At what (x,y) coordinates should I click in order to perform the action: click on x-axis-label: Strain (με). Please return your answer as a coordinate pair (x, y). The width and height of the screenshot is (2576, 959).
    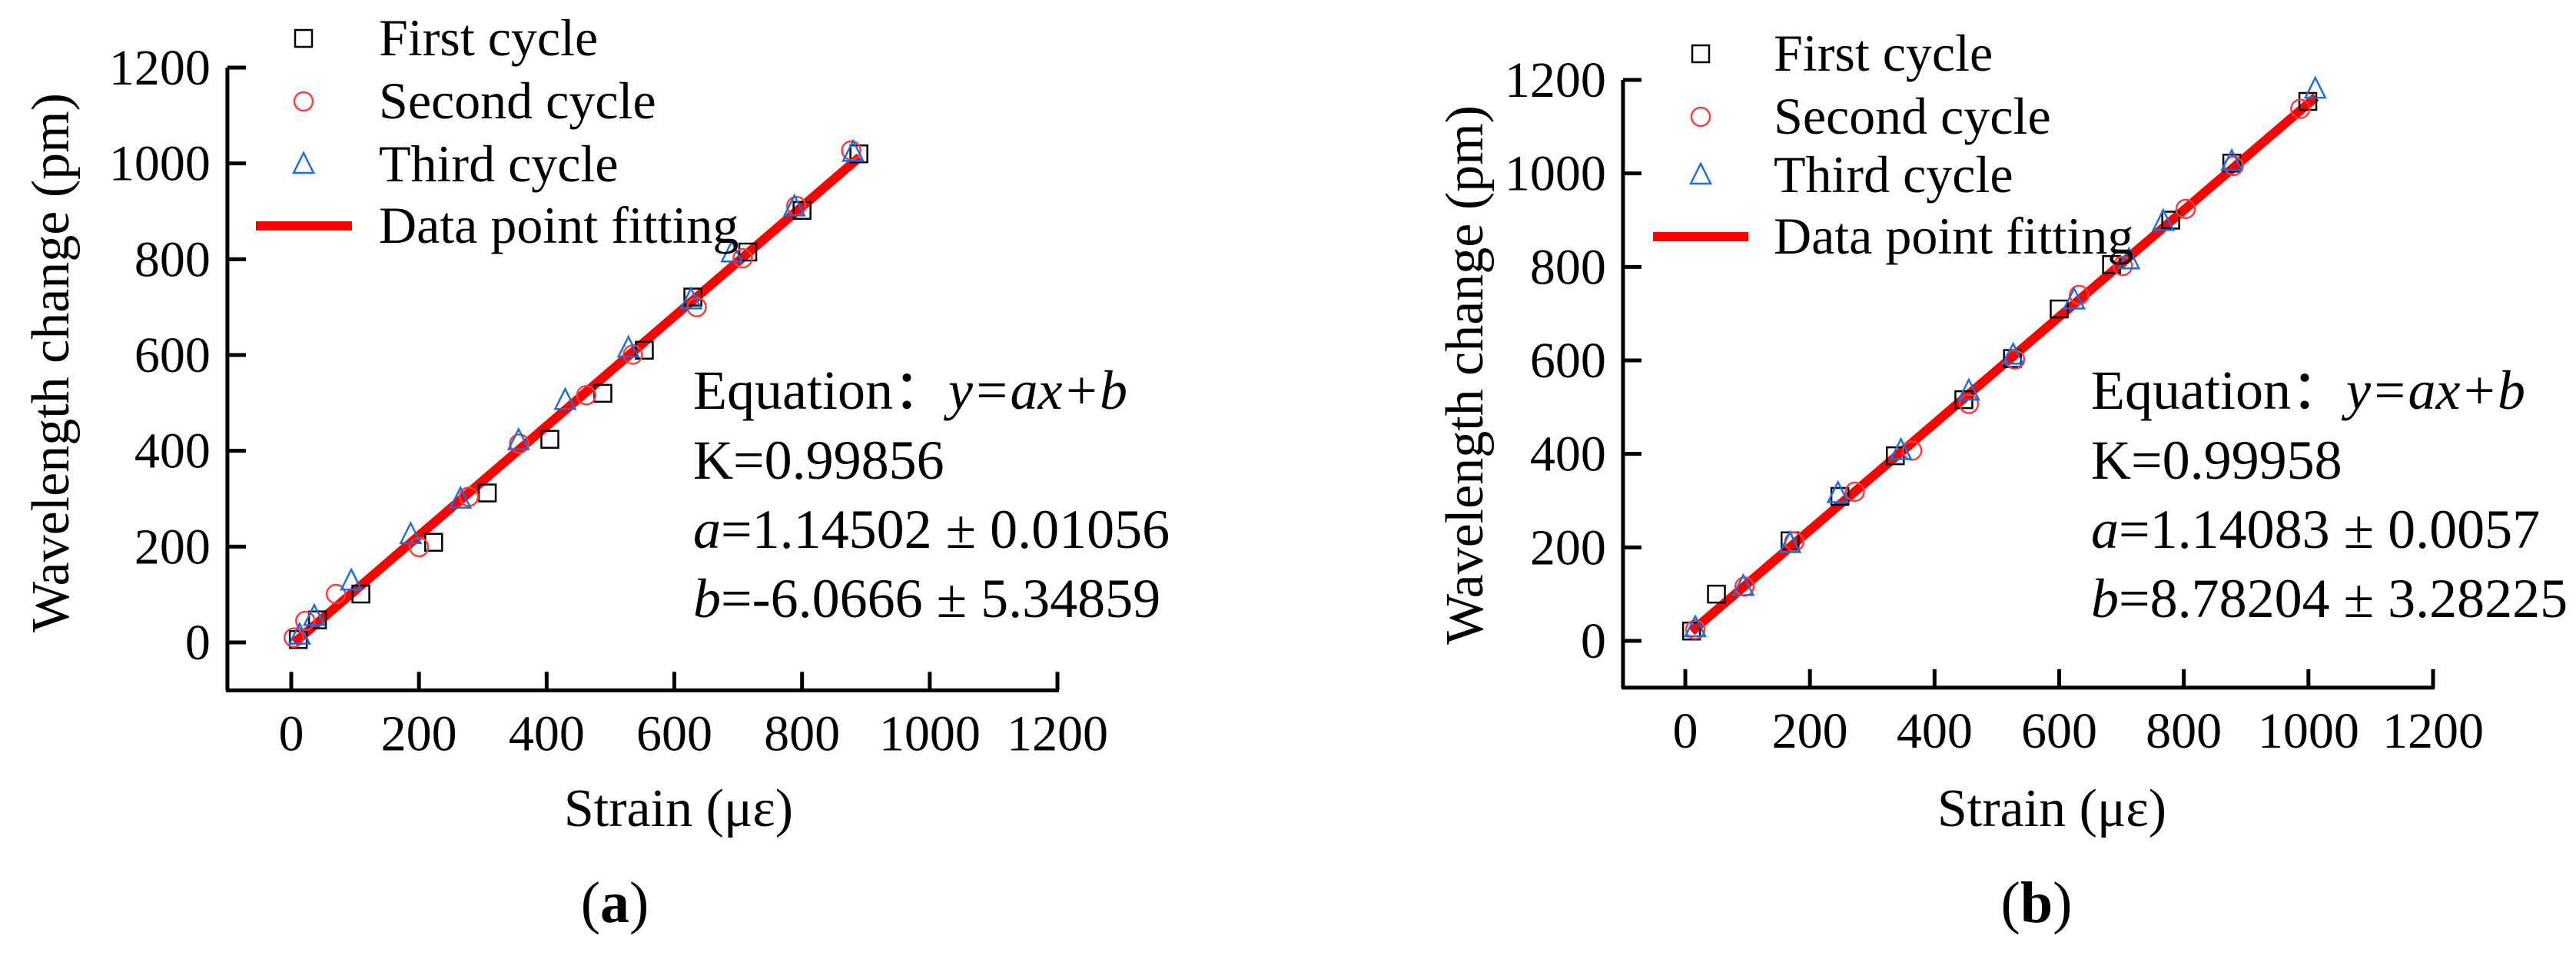
    Looking at the image, I should click on (678, 809).